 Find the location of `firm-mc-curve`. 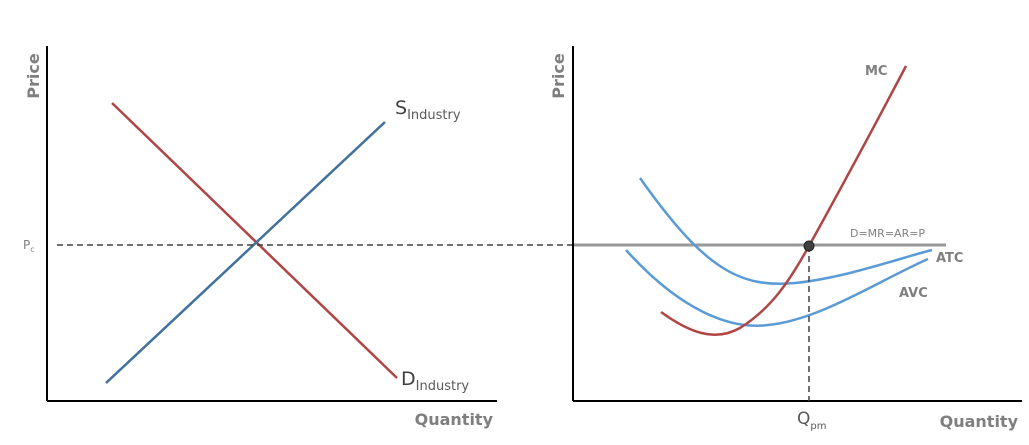

firm-mc-curve is located at coordinates (784, 200).